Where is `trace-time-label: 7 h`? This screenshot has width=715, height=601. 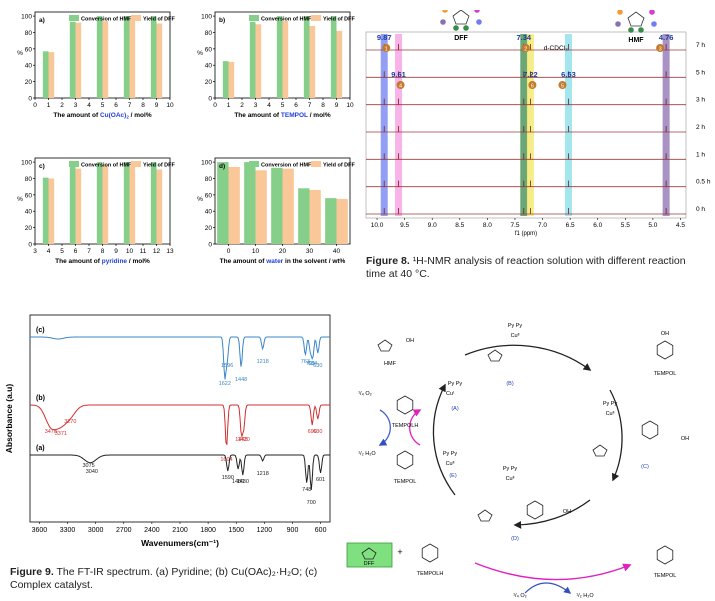
trace-time-label: 7 h is located at coordinates (700, 45).